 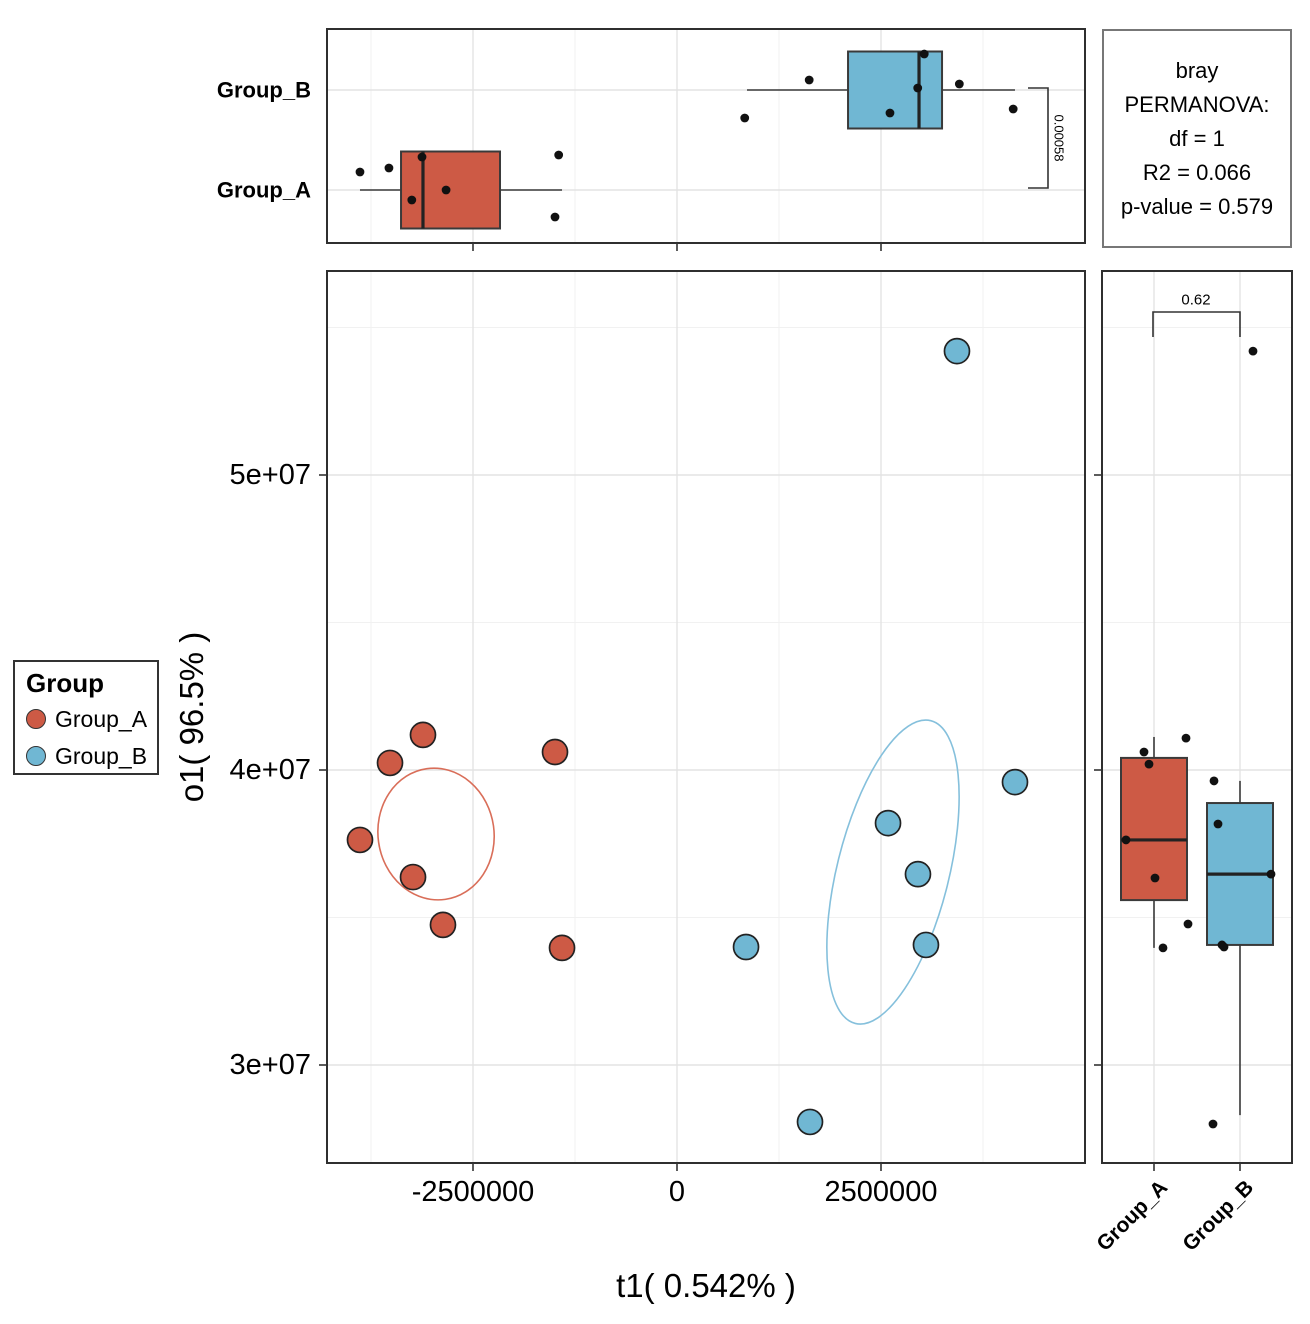 What do you see at coordinates (1197, 206) in the screenshot?
I see `stats-line-pvalue: p-value = 0.579` at bounding box center [1197, 206].